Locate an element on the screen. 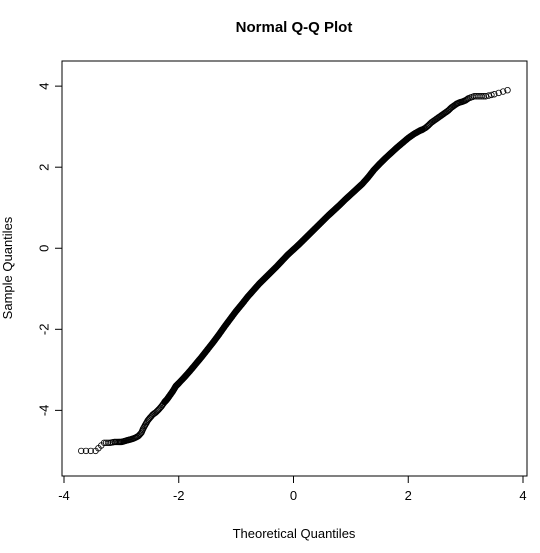  y-tick-label: 0 is located at coordinates (44, 248).